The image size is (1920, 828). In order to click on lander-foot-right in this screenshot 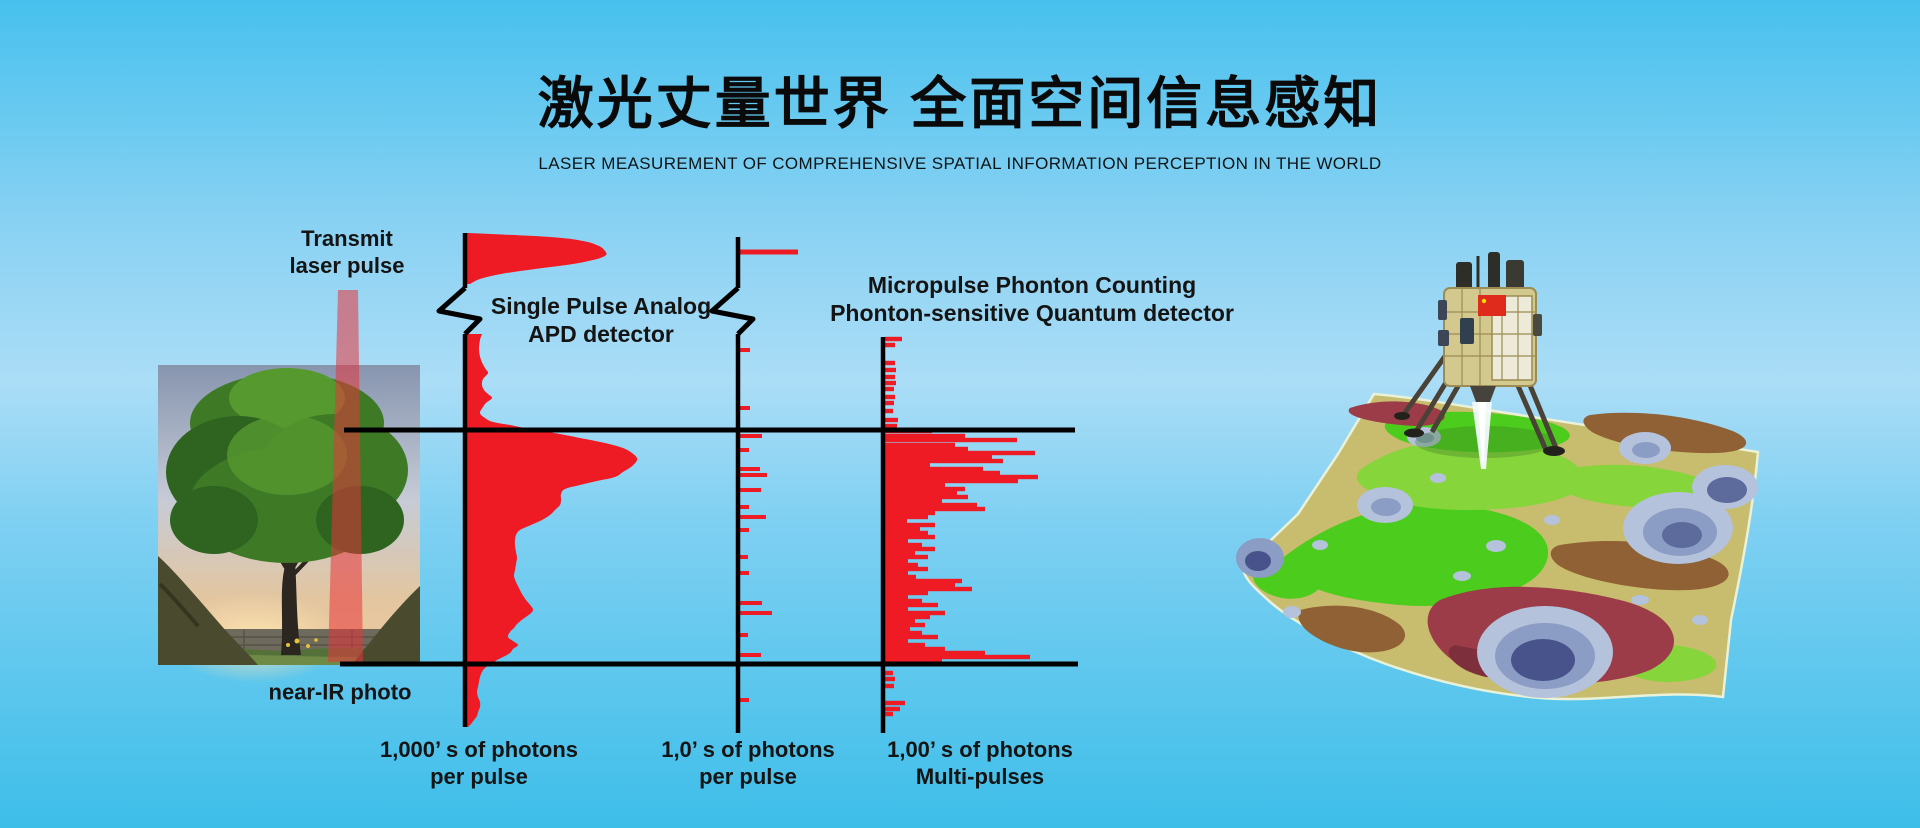, I will do `click(1554, 451)`.